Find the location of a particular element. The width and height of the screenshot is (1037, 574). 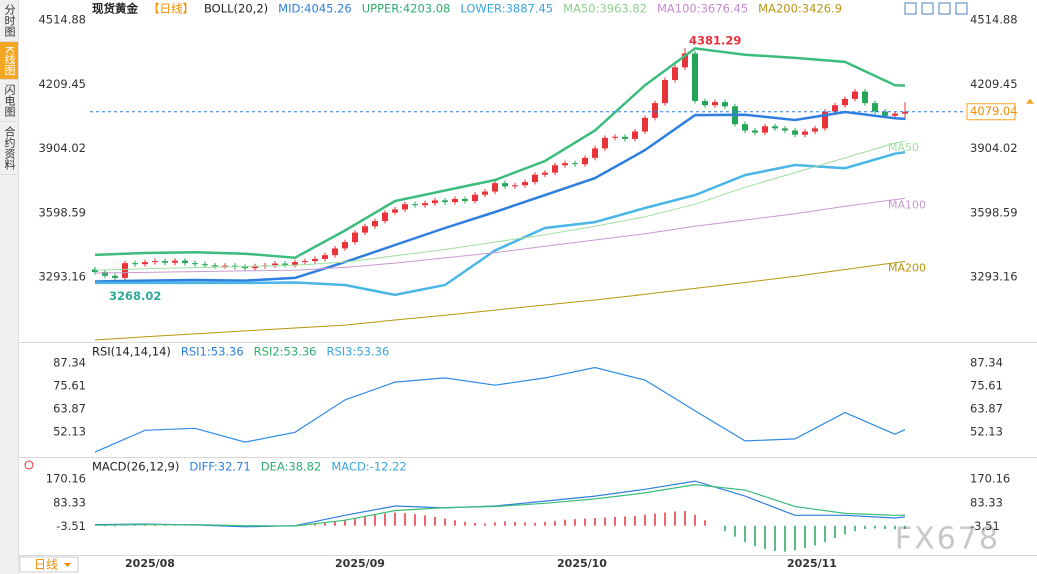

toolbar is located at coordinates (936, 8).